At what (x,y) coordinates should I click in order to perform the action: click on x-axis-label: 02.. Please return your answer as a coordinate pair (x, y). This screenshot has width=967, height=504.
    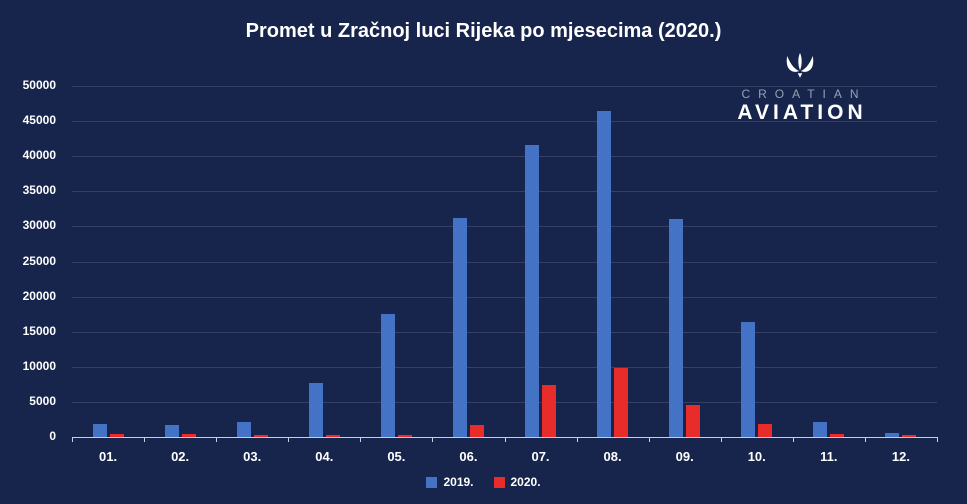
    Looking at the image, I should click on (180, 456).